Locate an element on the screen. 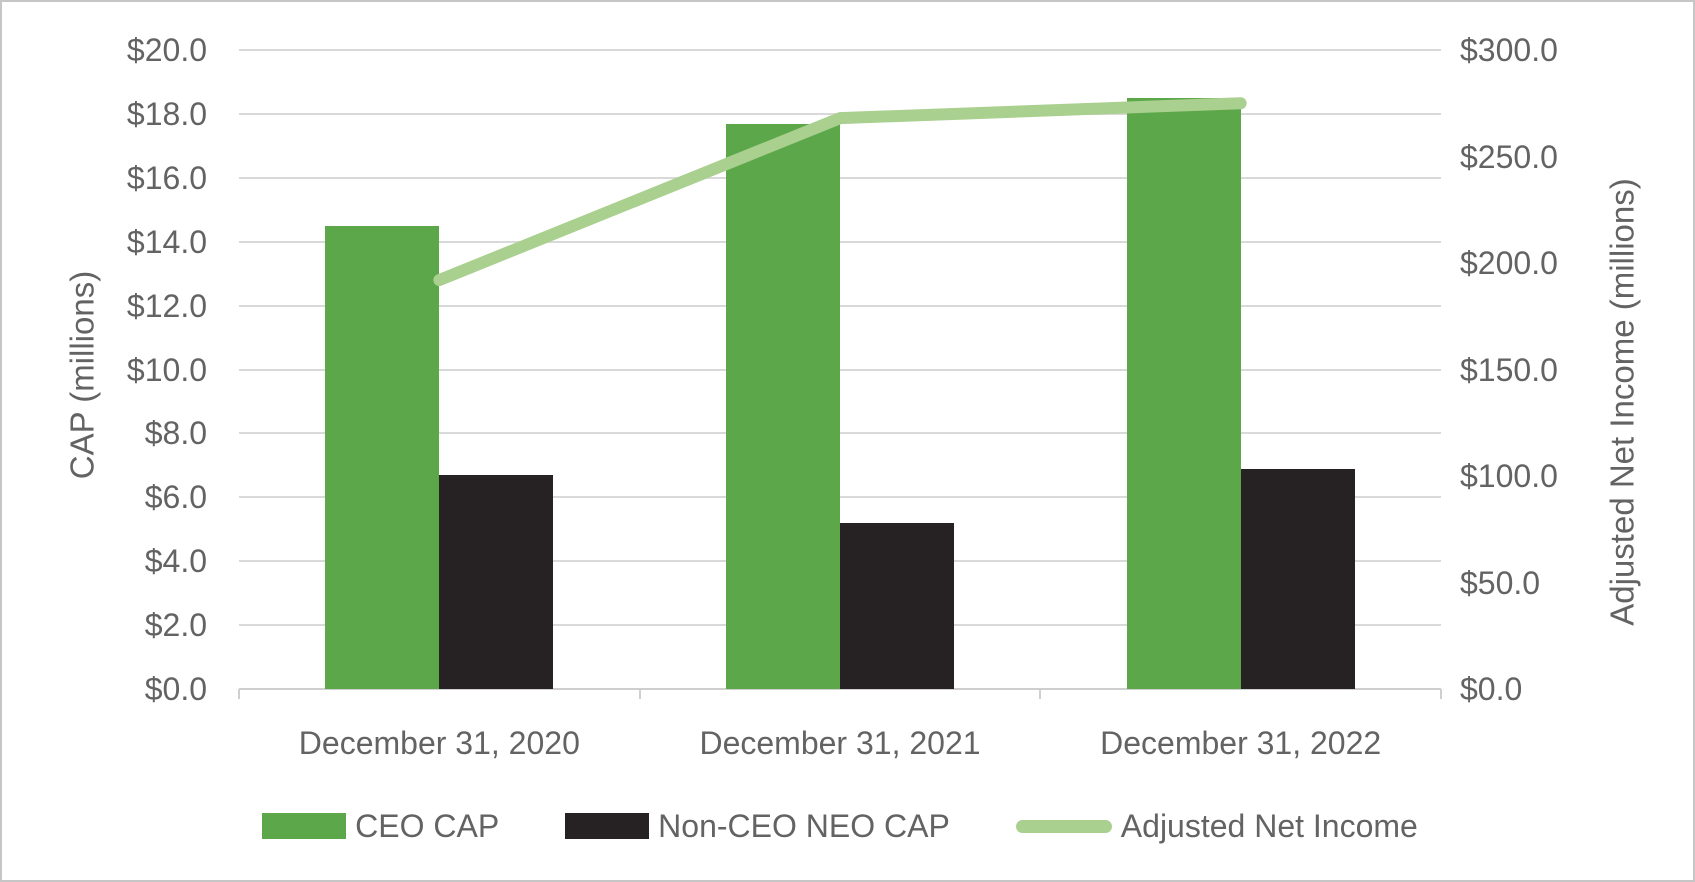  adjusted-net-income-line-swatch-icon is located at coordinates (1063, 826).